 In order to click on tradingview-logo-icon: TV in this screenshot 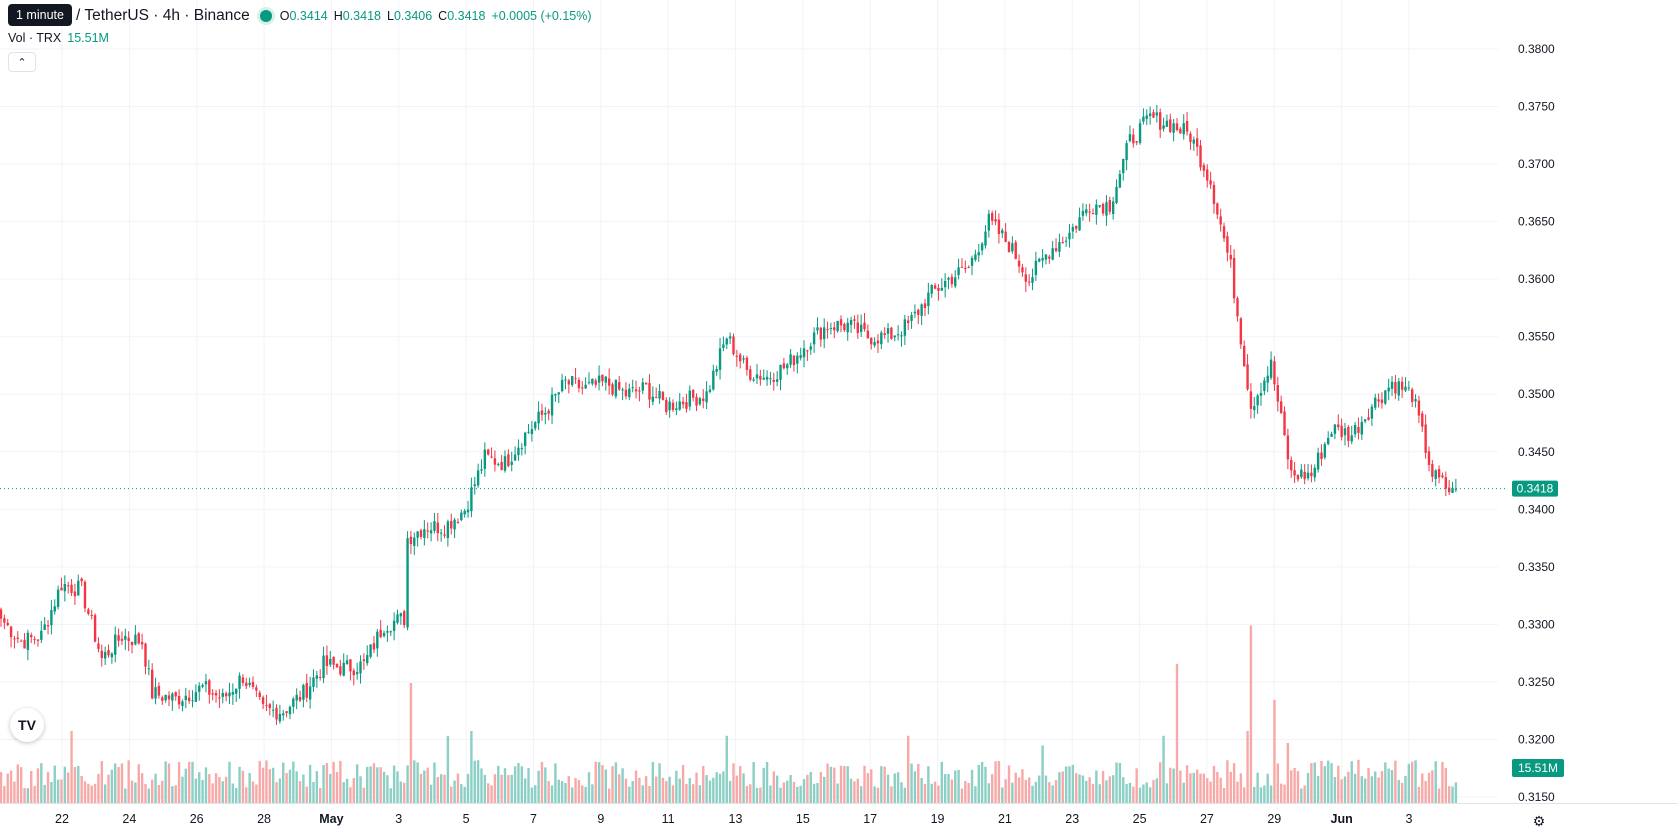, I will do `click(27, 725)`.